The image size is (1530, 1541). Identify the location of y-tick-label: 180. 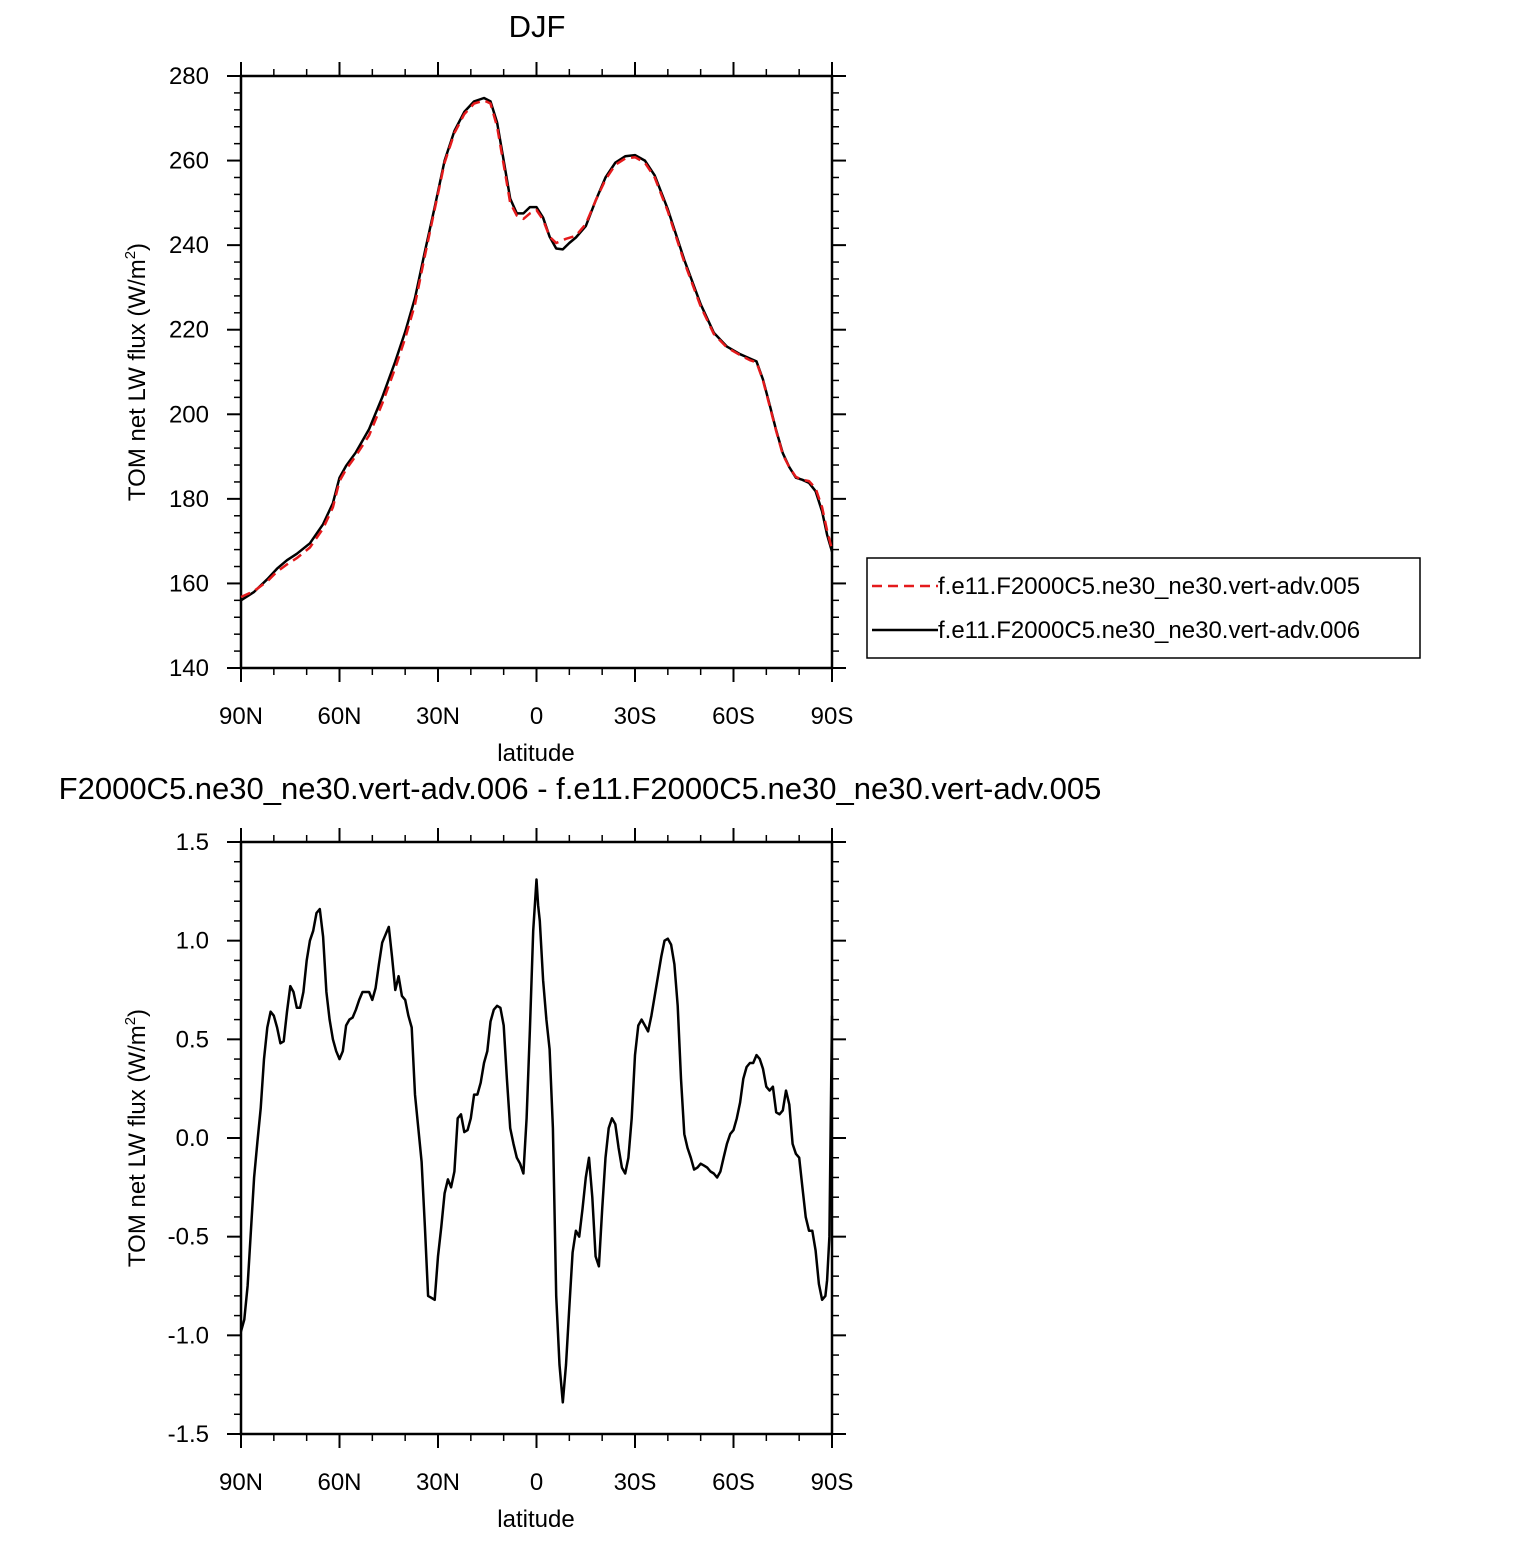
(189, 499).